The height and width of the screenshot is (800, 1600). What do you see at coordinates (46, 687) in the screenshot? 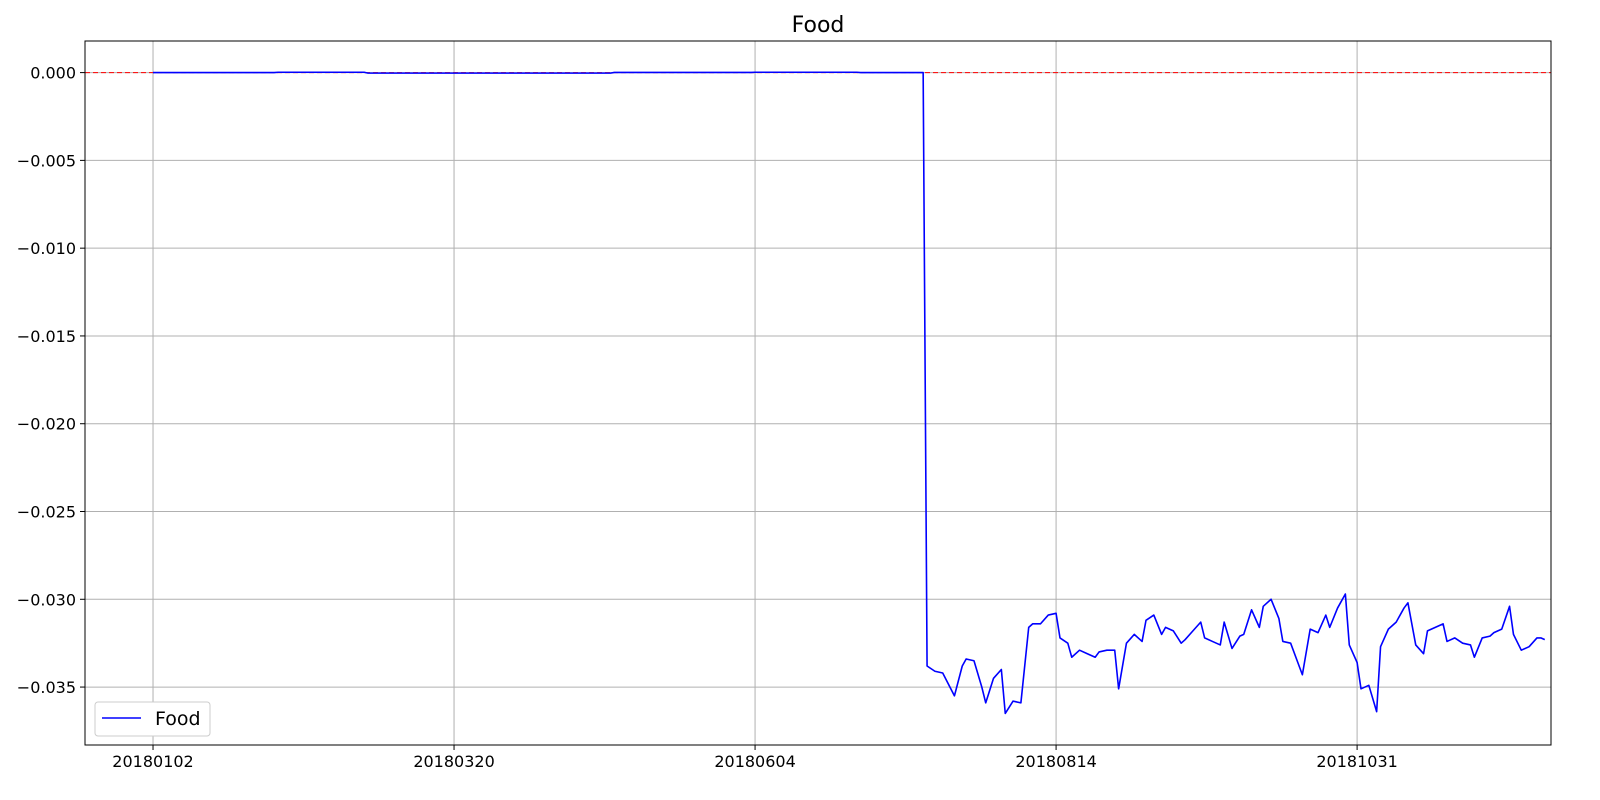
I see `y-tick-label: −0.035` at bounding box center [46, 687].